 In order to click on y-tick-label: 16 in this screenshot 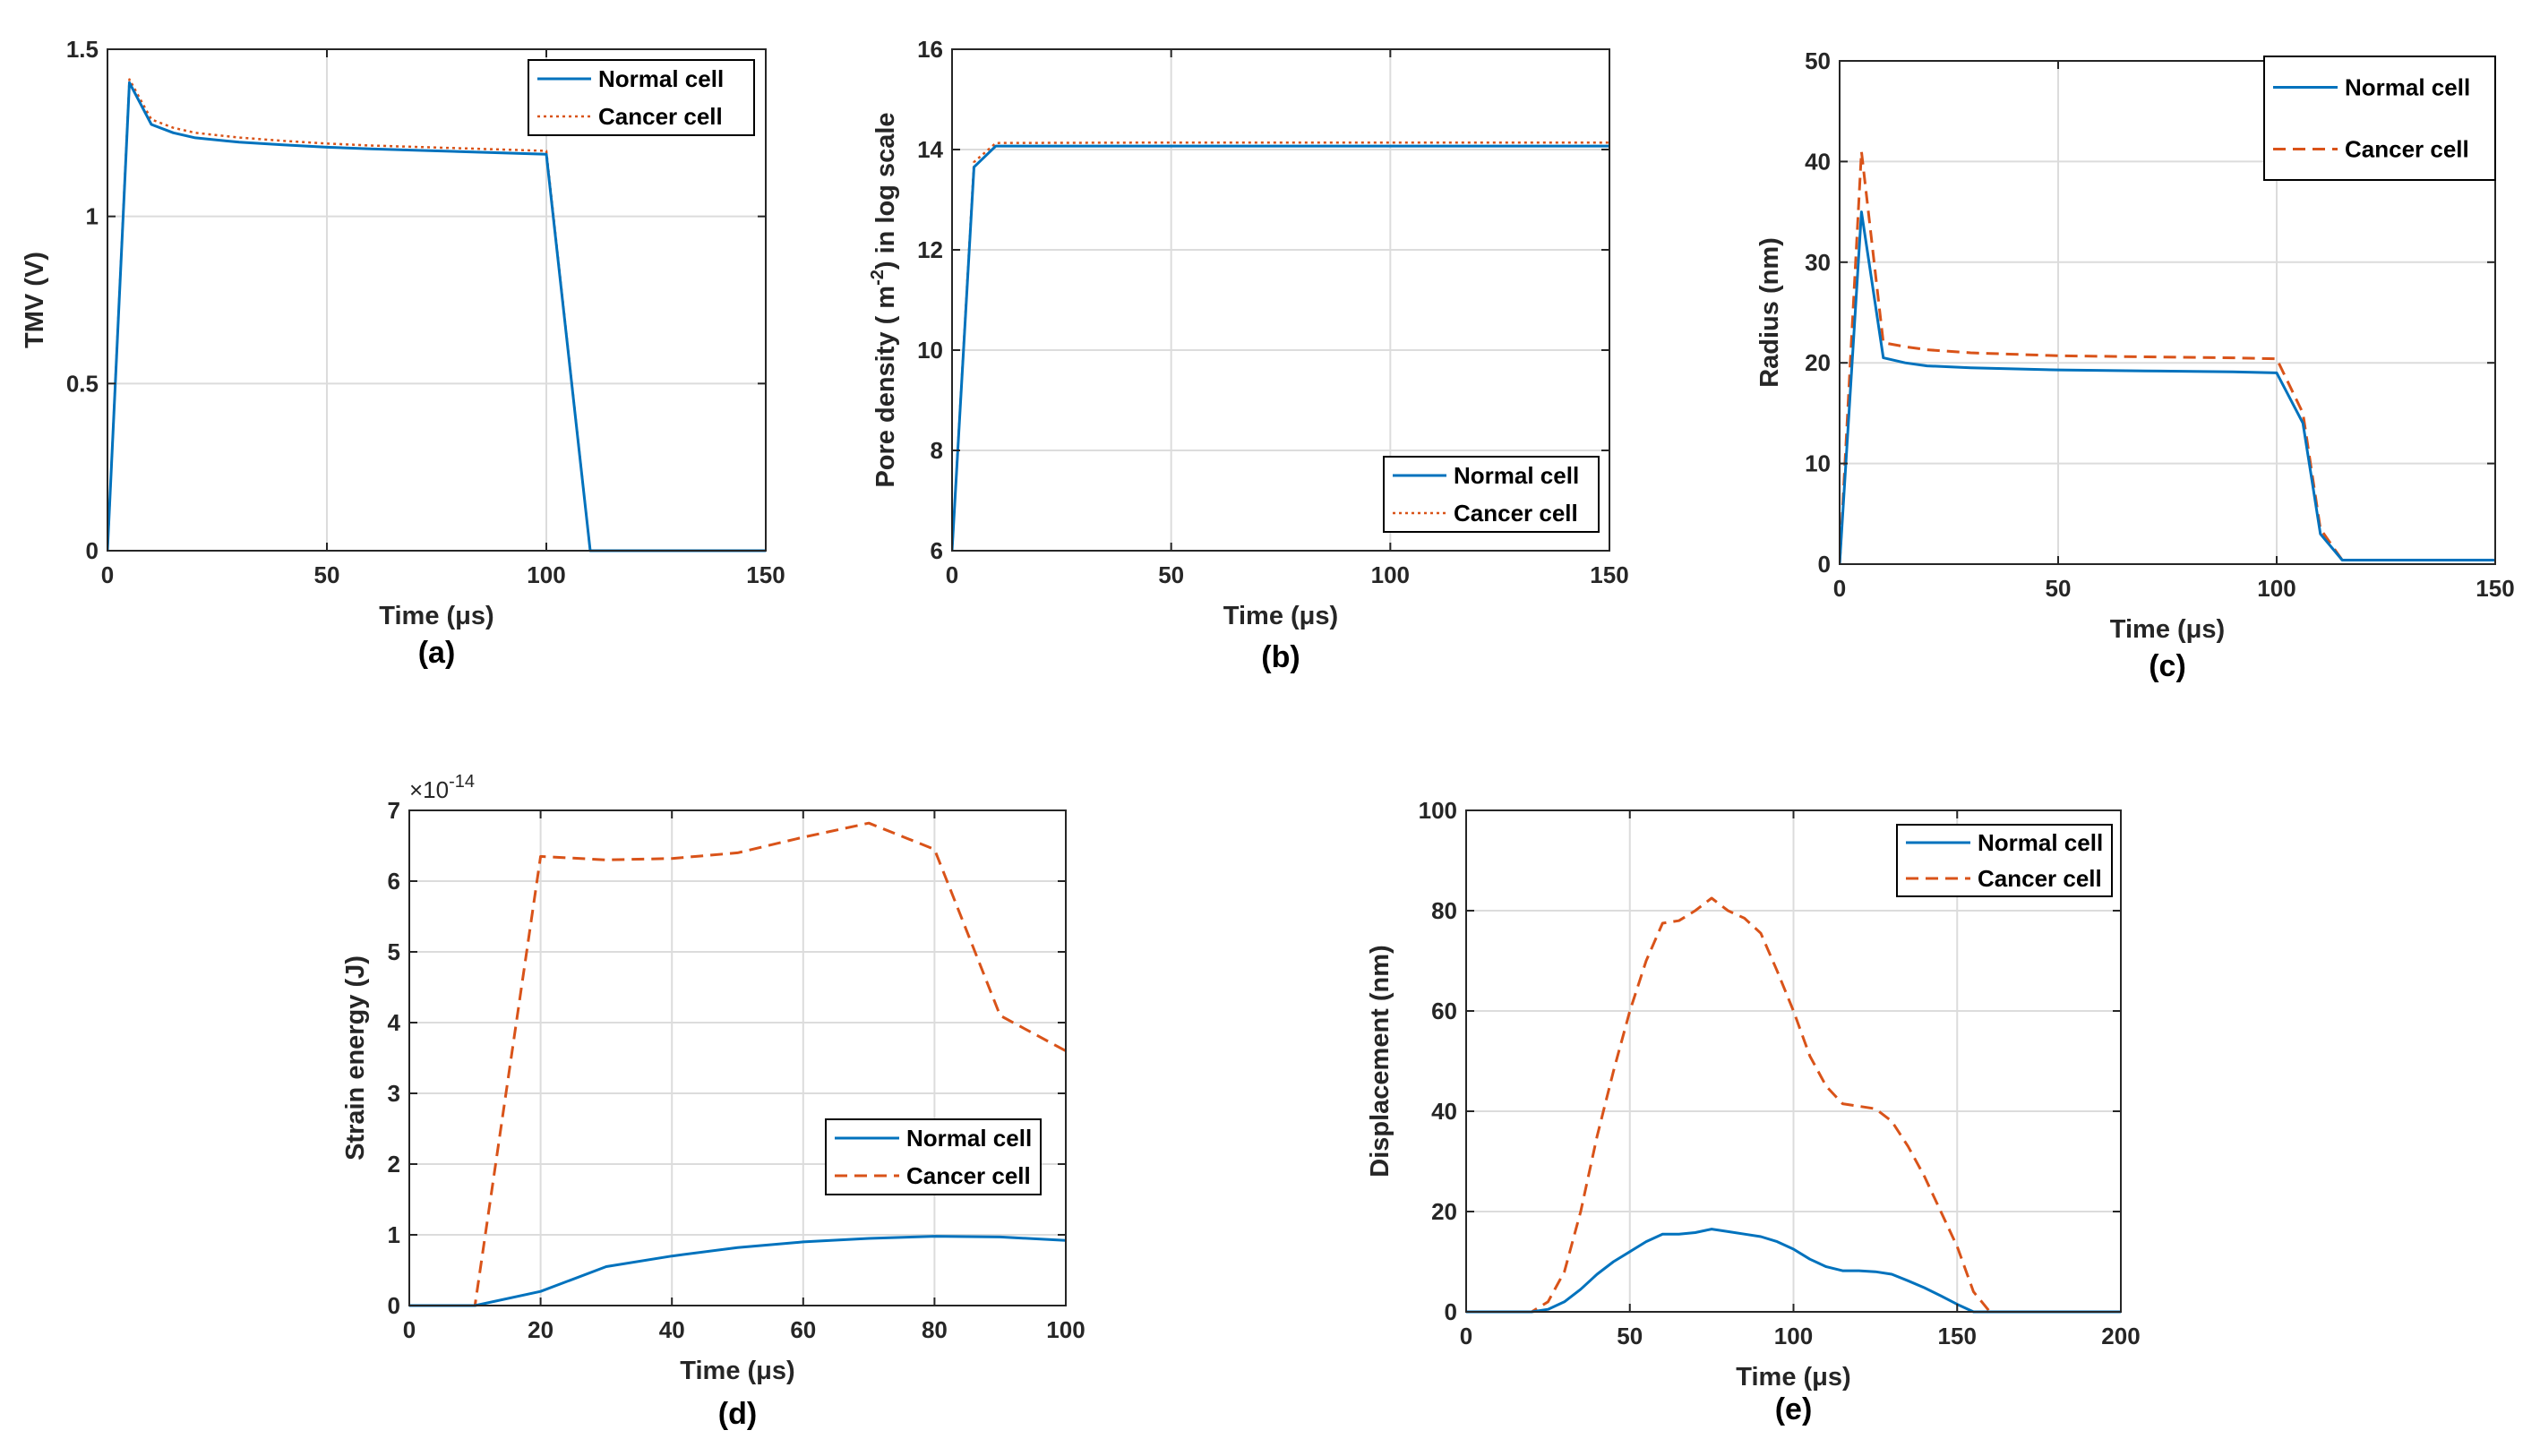, I will do `click(930, 49)`.